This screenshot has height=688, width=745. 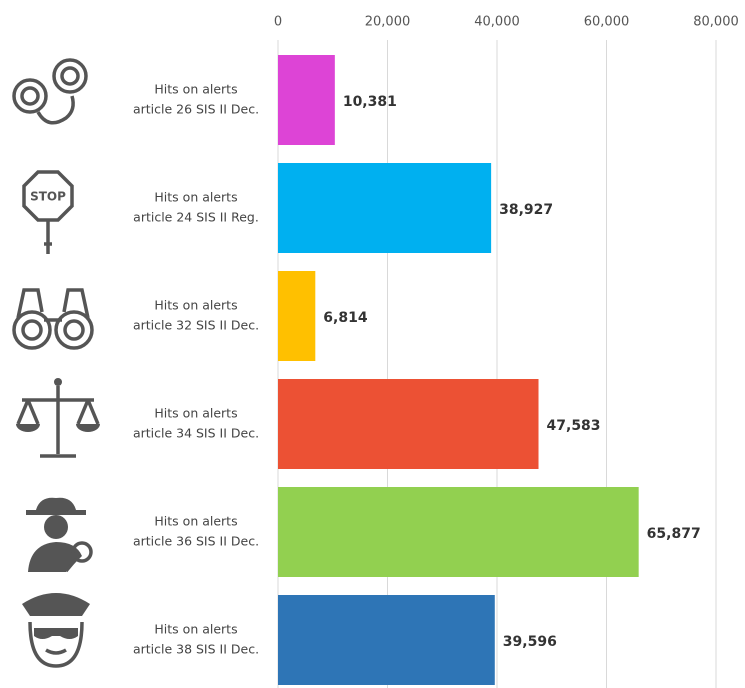 What do you see at coordinates (56, 363) in the screenshot?
I see `icons: STOP` at bounding box center [56, 363].